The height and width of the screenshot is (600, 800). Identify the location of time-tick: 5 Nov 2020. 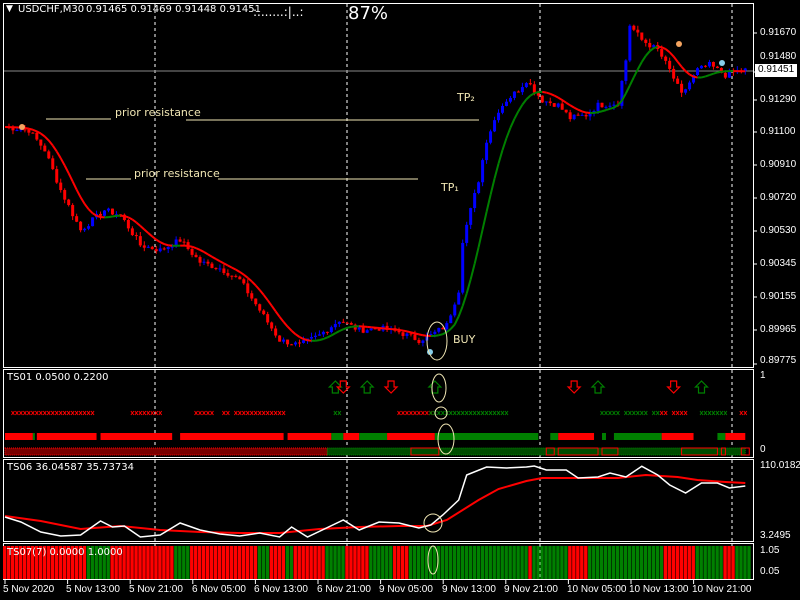
(29, 589).